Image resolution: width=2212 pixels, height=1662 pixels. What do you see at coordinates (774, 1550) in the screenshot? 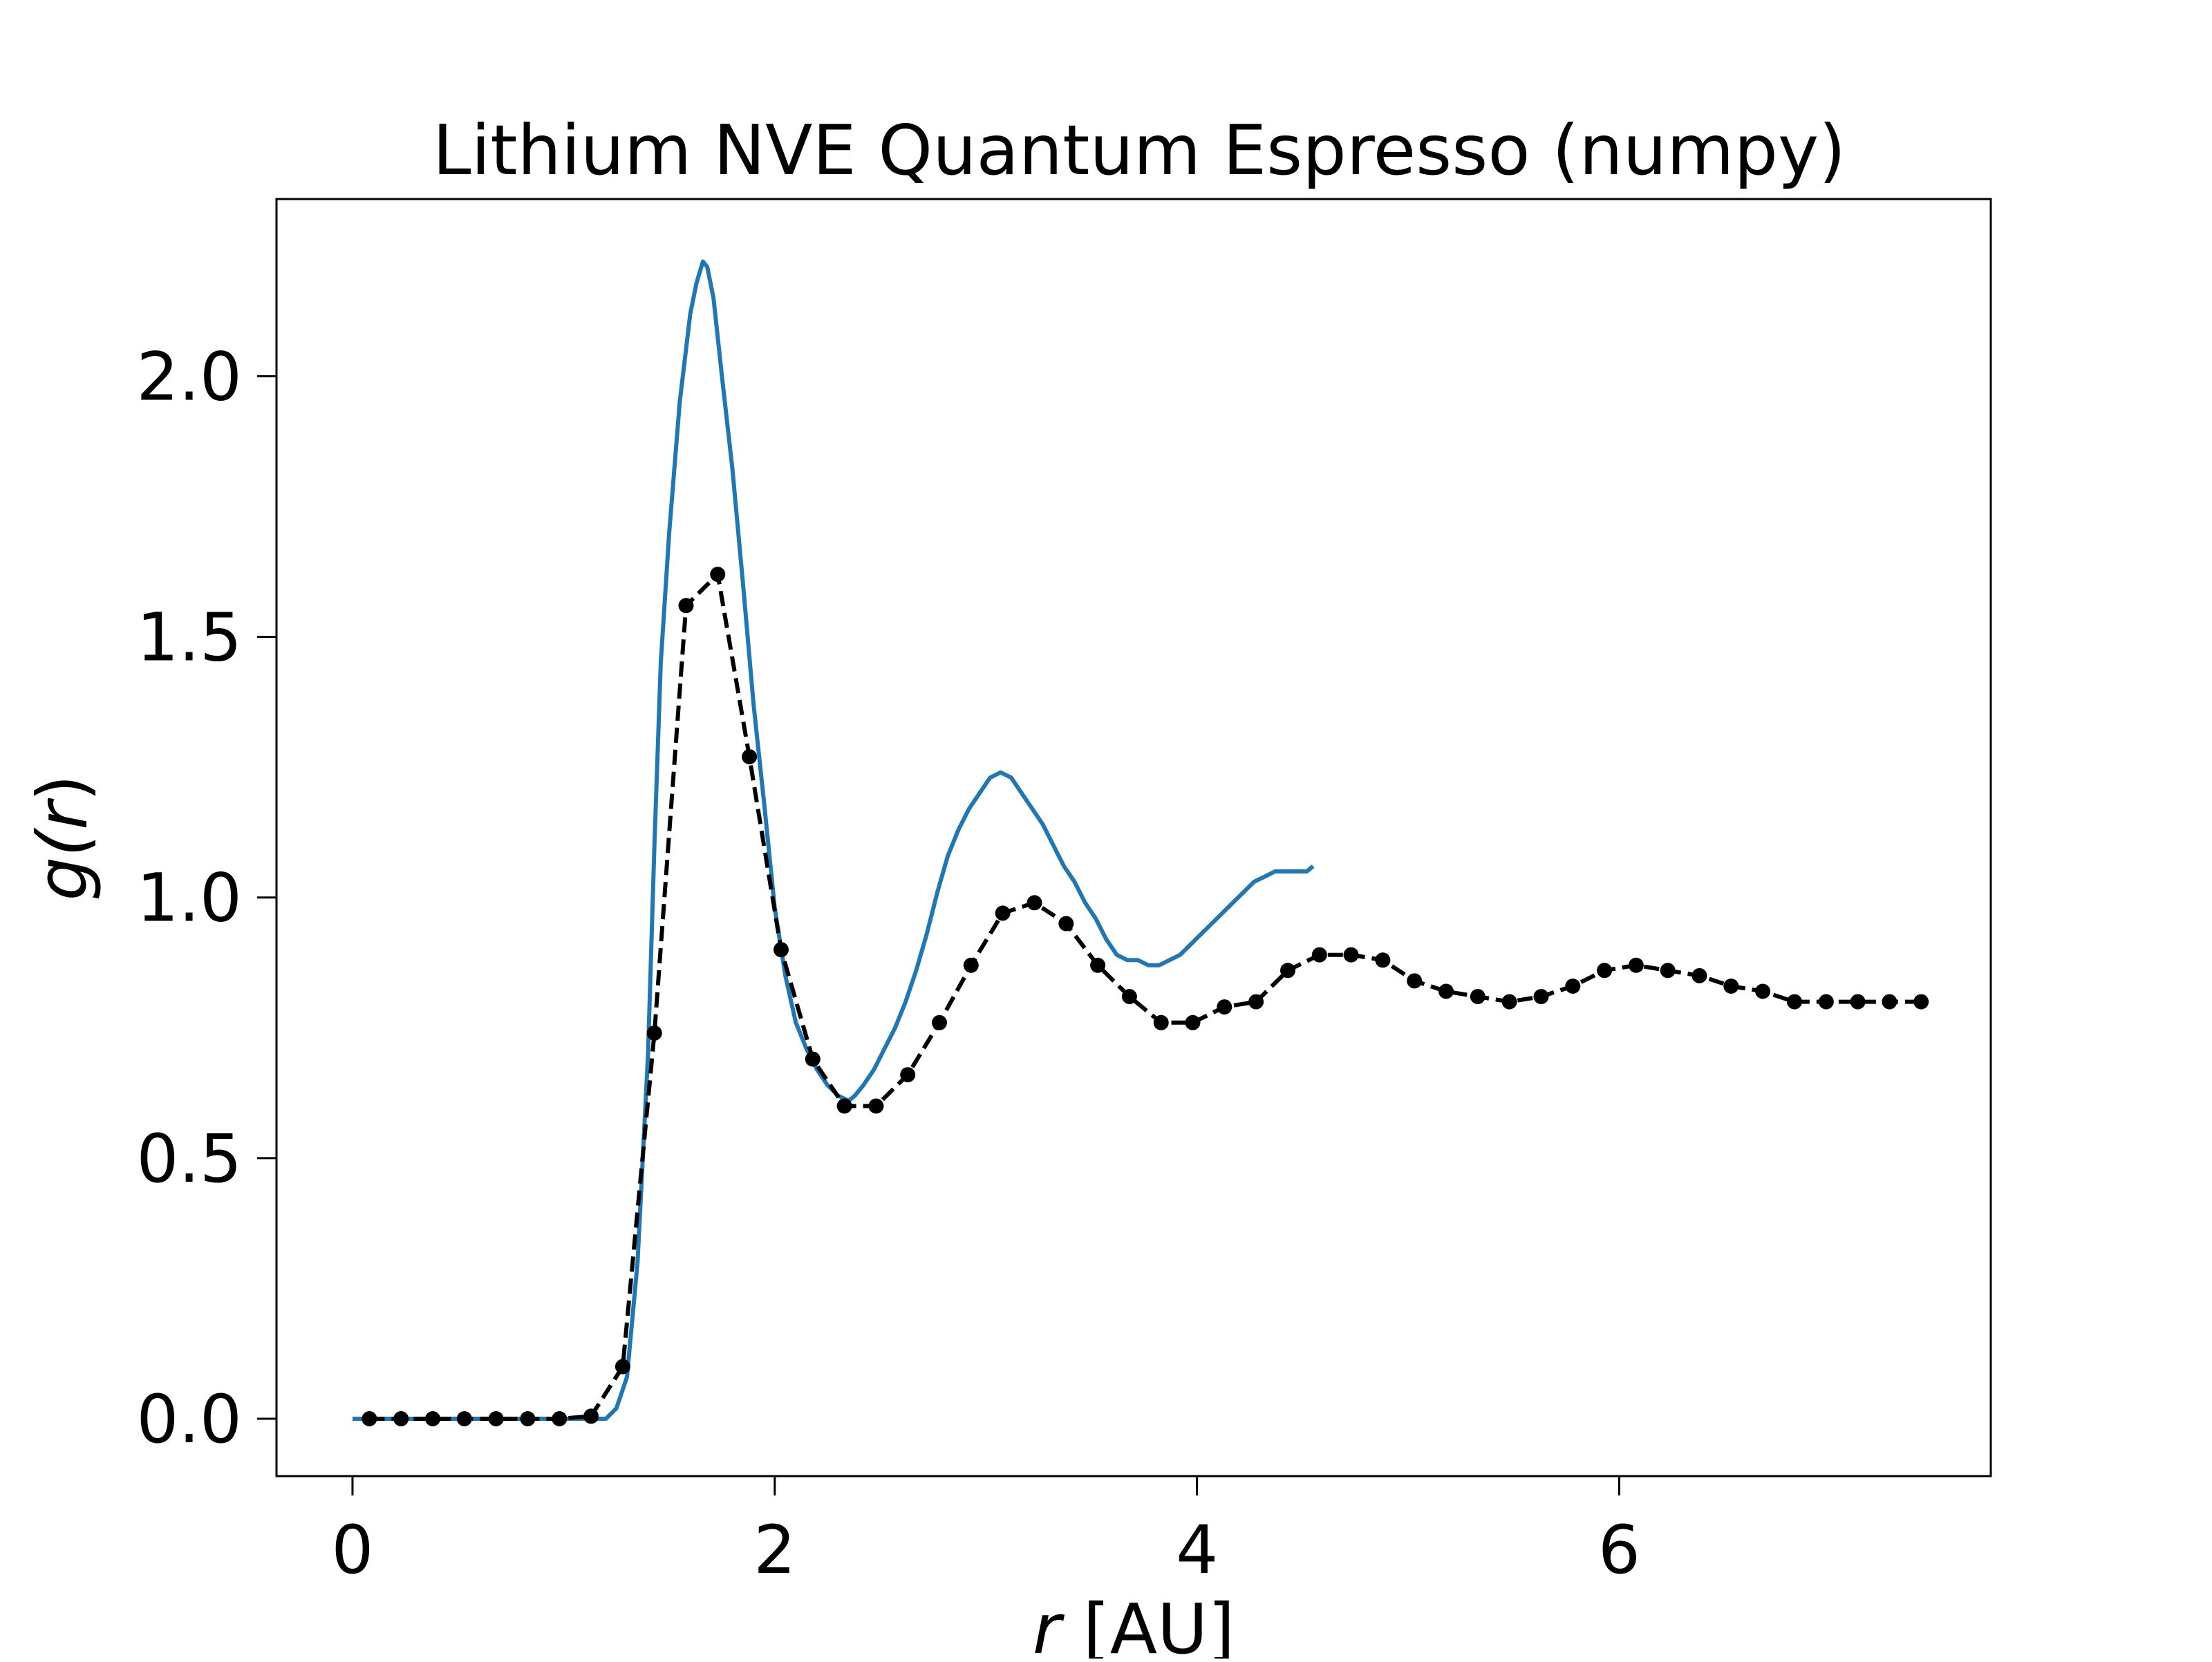
I see `x-tick-label: 2` at bounding box center [774, 1550].